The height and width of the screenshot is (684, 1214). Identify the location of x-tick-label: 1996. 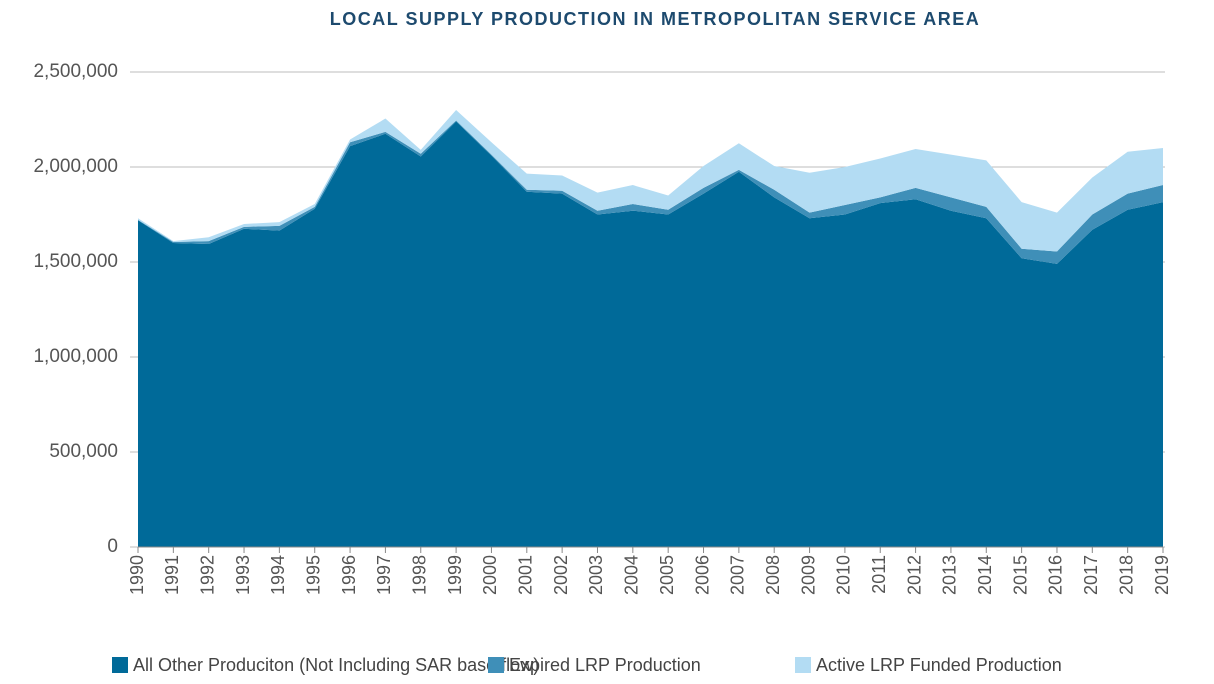
(349, 575).